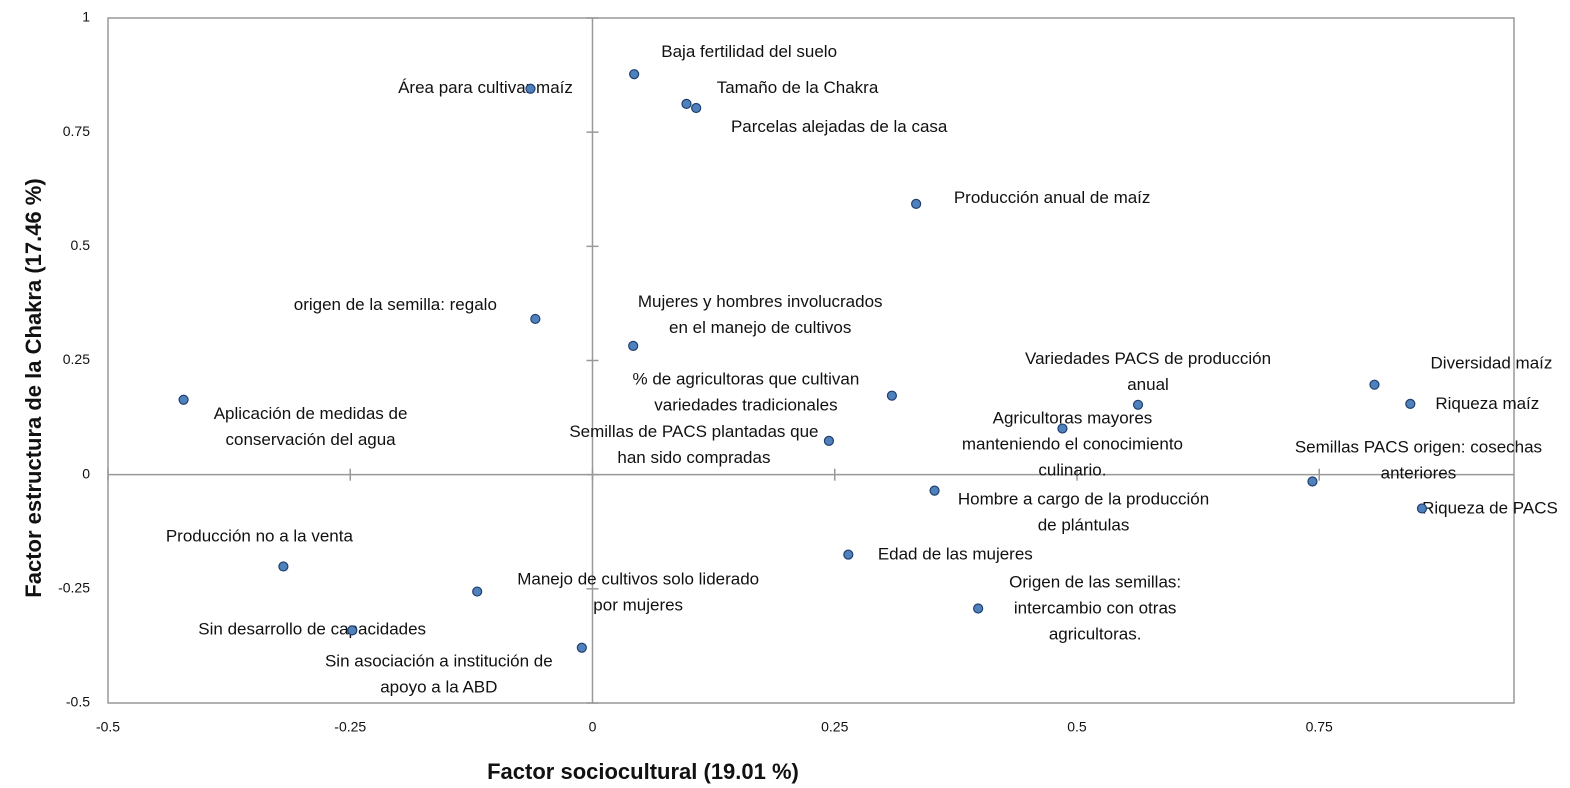 The height and width of the screenshot is (788, 1570). I want to click on point-label-line: Área para cultivar maíz, so click(485, 87).